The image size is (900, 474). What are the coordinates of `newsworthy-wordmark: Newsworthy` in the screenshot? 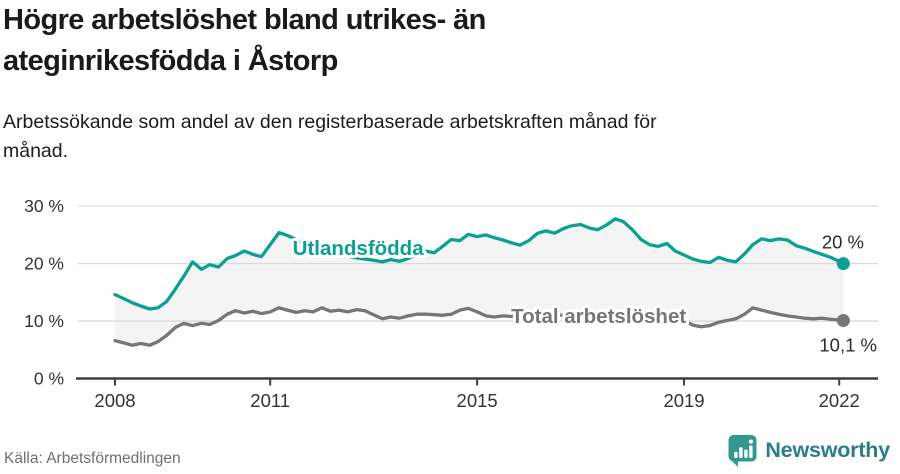 It's located at (827, 450).